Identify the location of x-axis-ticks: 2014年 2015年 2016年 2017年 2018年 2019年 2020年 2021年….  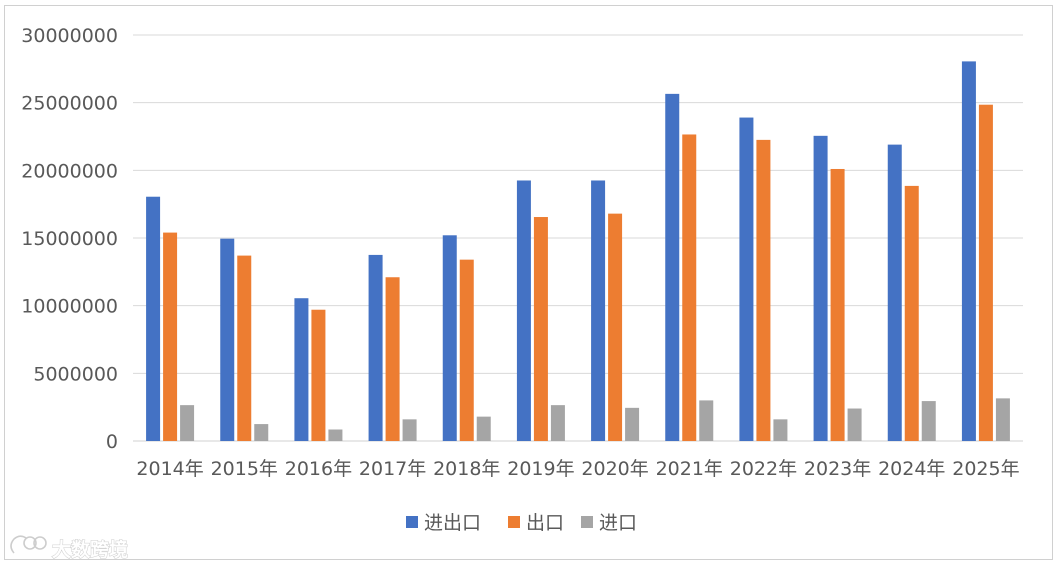
(577, 469).